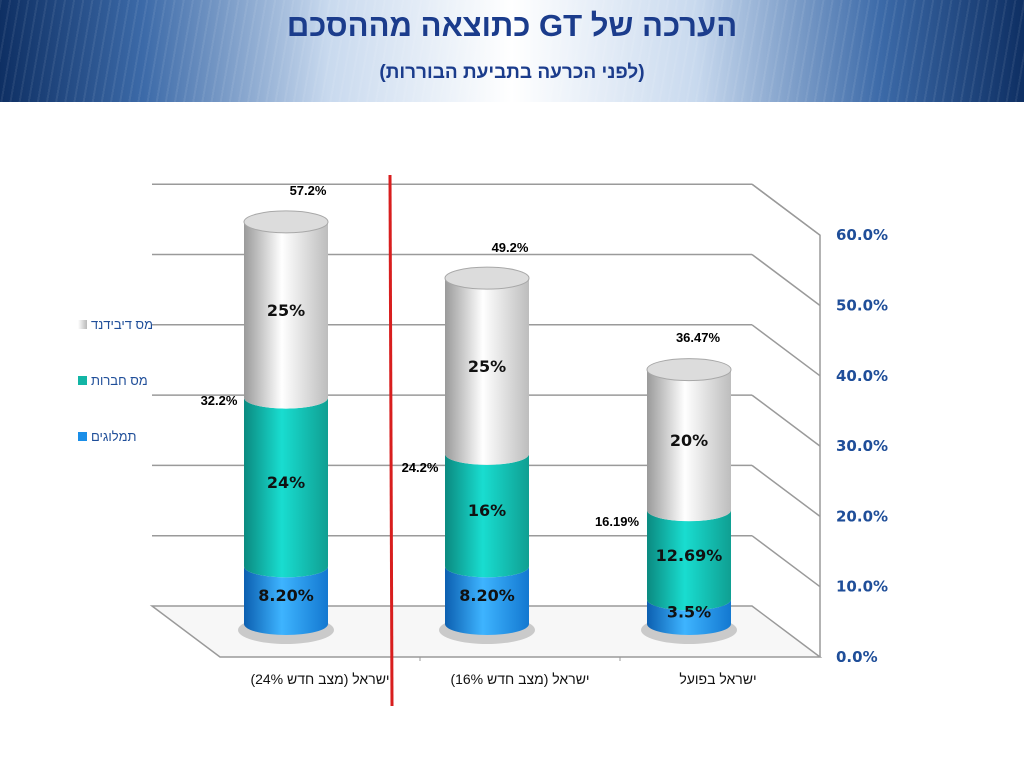 The width and height of the screenshot is (1024, 768). Describe the element at coordinates (689, 440) in the screenshot. I see `data-label: 20%` at that location.